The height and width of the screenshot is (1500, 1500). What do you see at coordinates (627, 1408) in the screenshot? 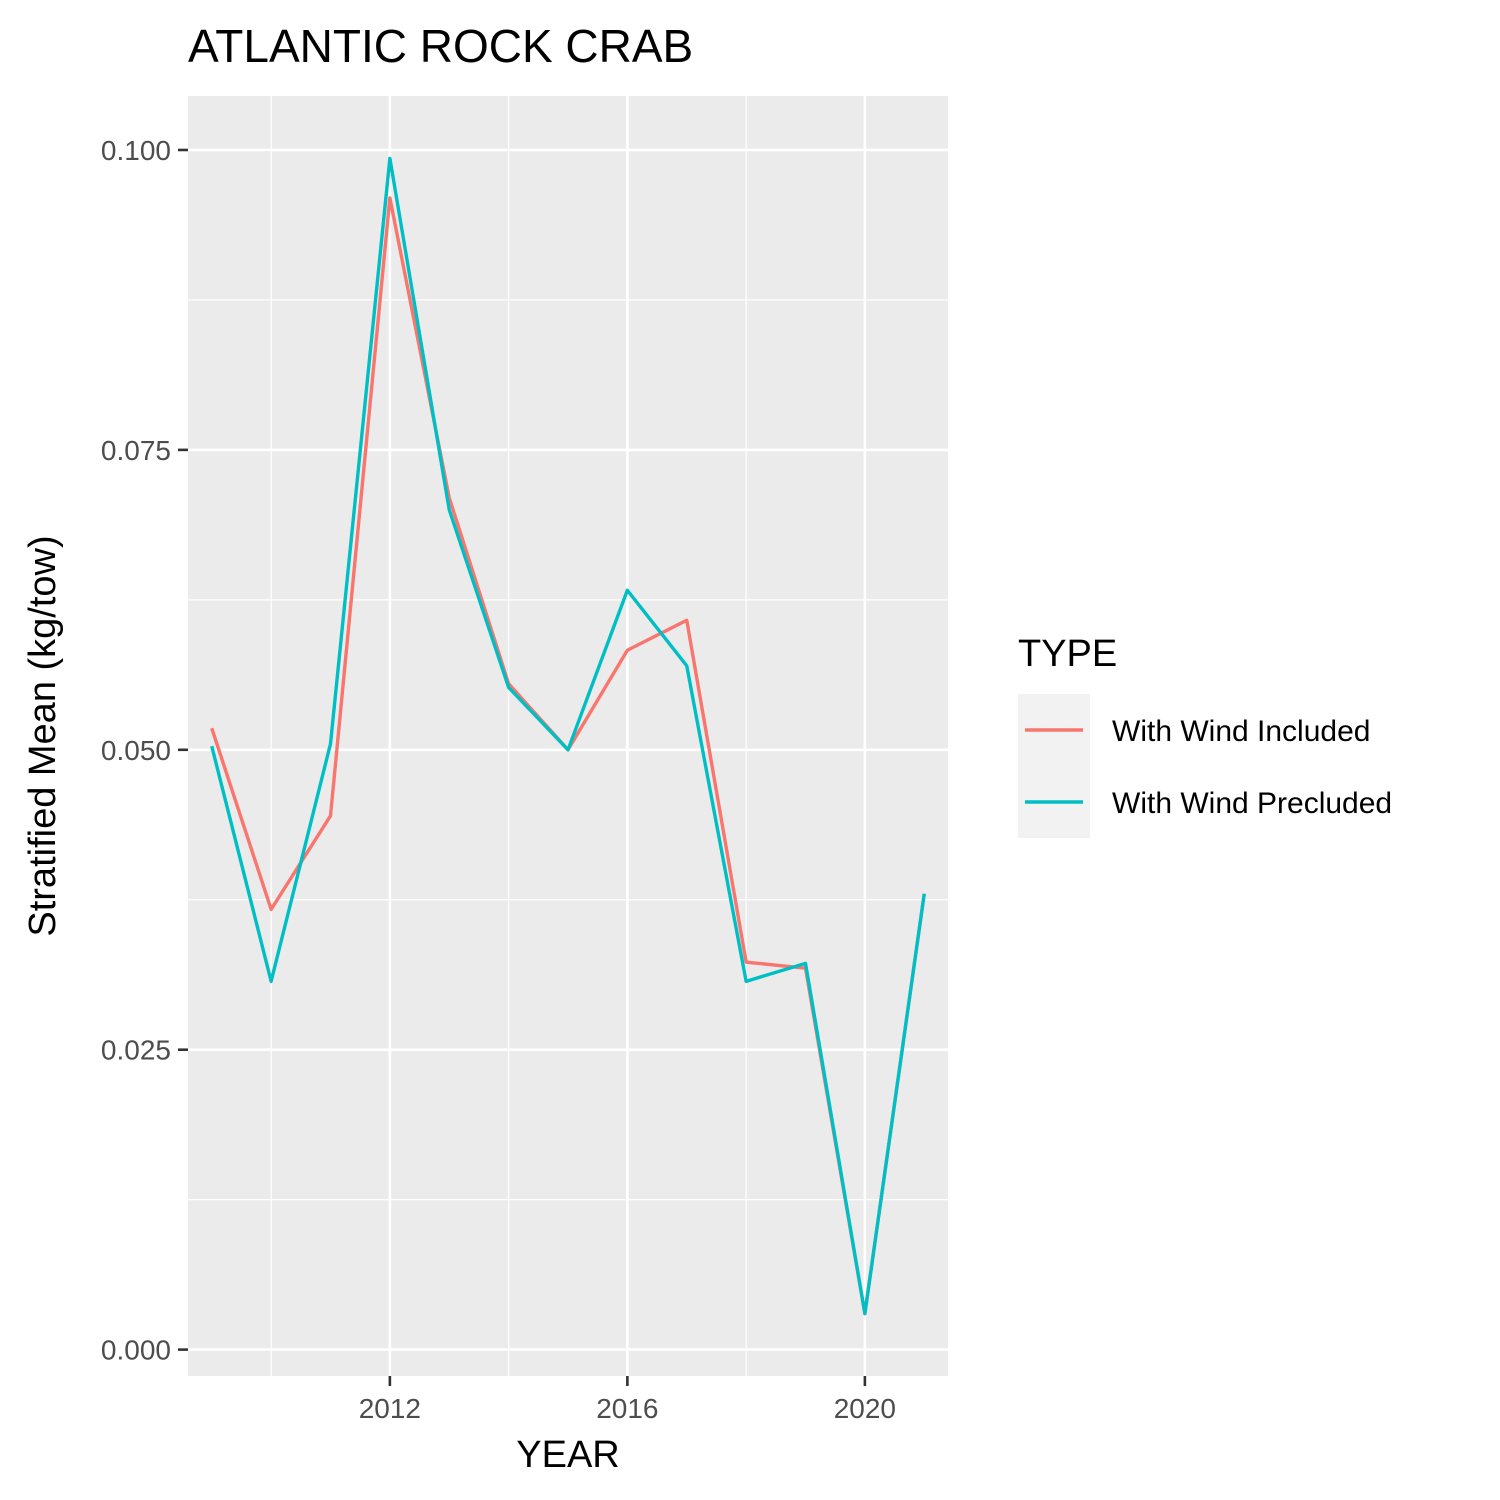
I see `x-tick-label: 2016` at bounding box center [627, 1408].